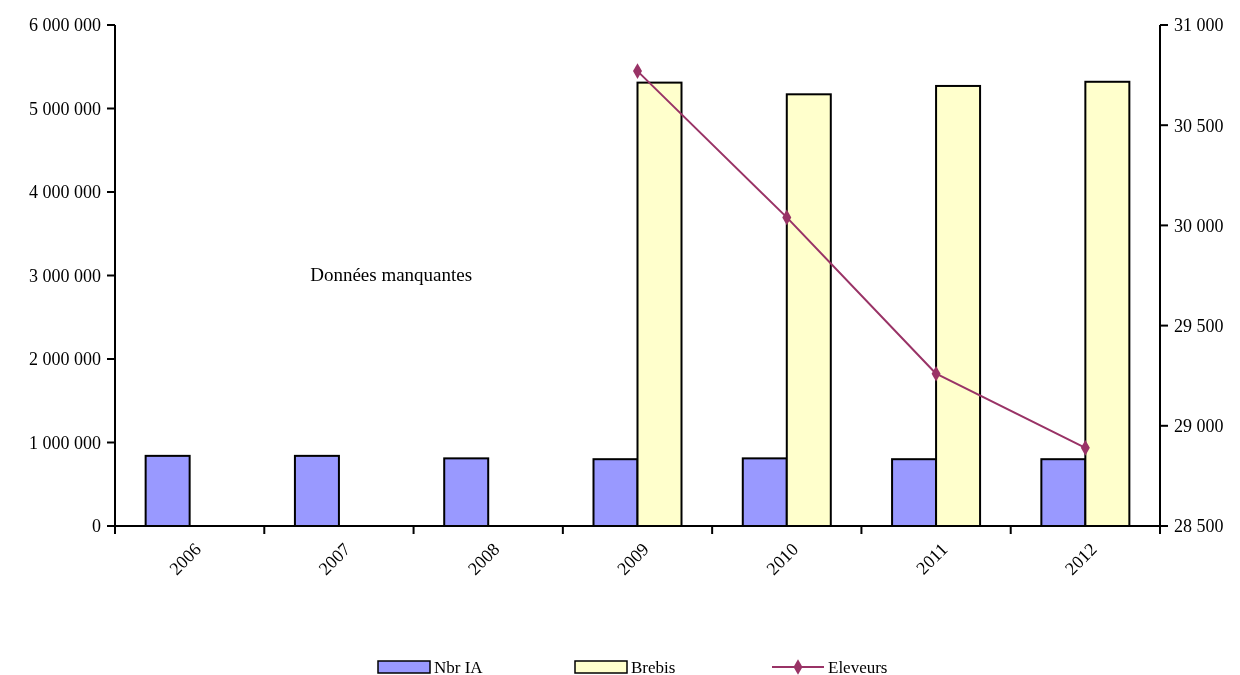 Image resolution: width=1240 pixels, height=675 pixels. What do you see at coordinates (653, 666) in the screenshot?
I see `legend-label: Brebis` at bounding box center [653, 666].